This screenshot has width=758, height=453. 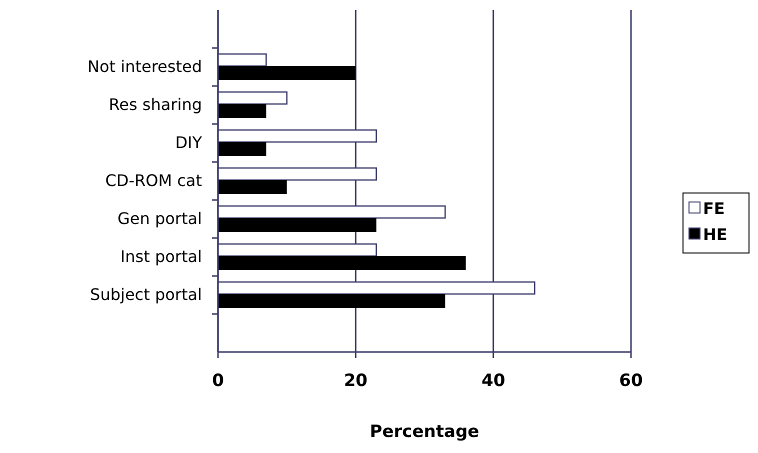 I want to click on x-axis-title: Percentage, so click(x=425, y=432).